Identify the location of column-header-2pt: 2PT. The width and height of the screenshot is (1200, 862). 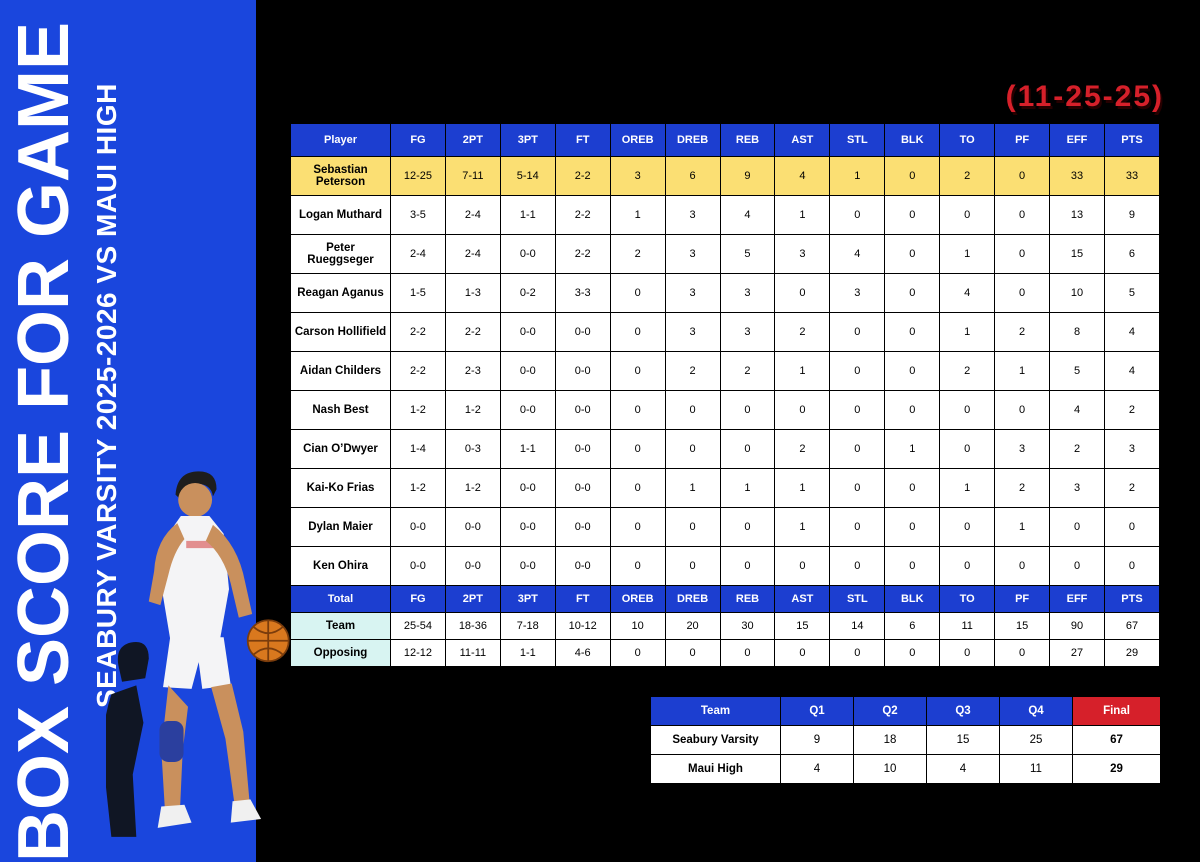
(472, 140).